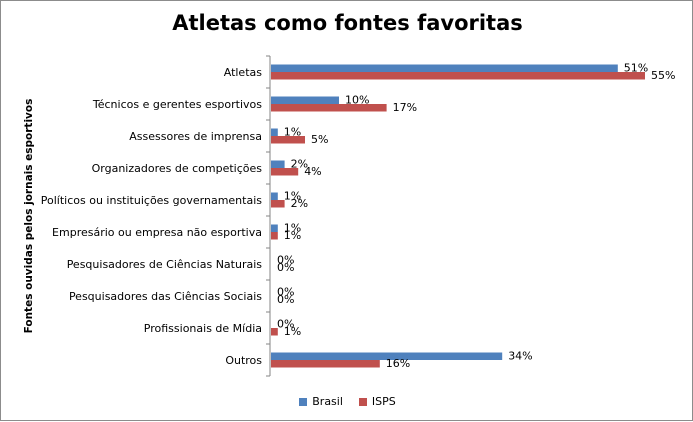 Image resolution: width=693 pixels, height=422 pixels. What do you see at coordinates (151, 200) in the screenshot?
I see `tick-label-politicos-ou-instituicoes-governamentais: Políticos ou instituições governamentais` at bounding box center [151, 200].